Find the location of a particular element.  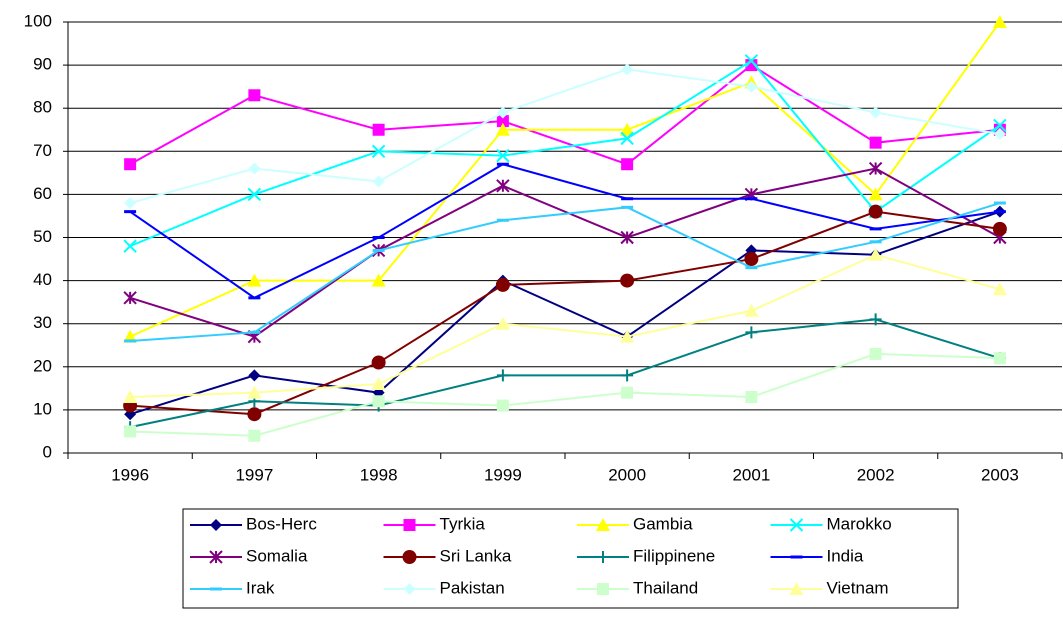

legend-label: Vietnam is located at coordinates (858, 587).